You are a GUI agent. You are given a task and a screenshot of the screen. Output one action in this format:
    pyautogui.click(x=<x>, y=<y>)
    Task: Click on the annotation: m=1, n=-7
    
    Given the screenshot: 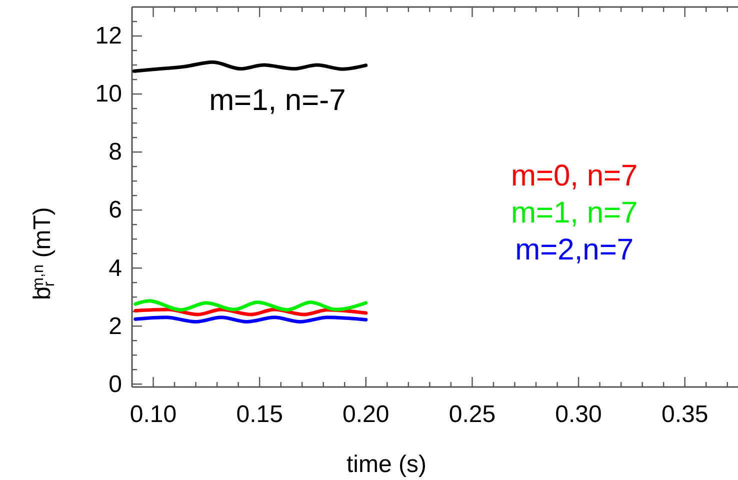 What is the action you would take?
    pyautogui.click(x=277, y=100)
    